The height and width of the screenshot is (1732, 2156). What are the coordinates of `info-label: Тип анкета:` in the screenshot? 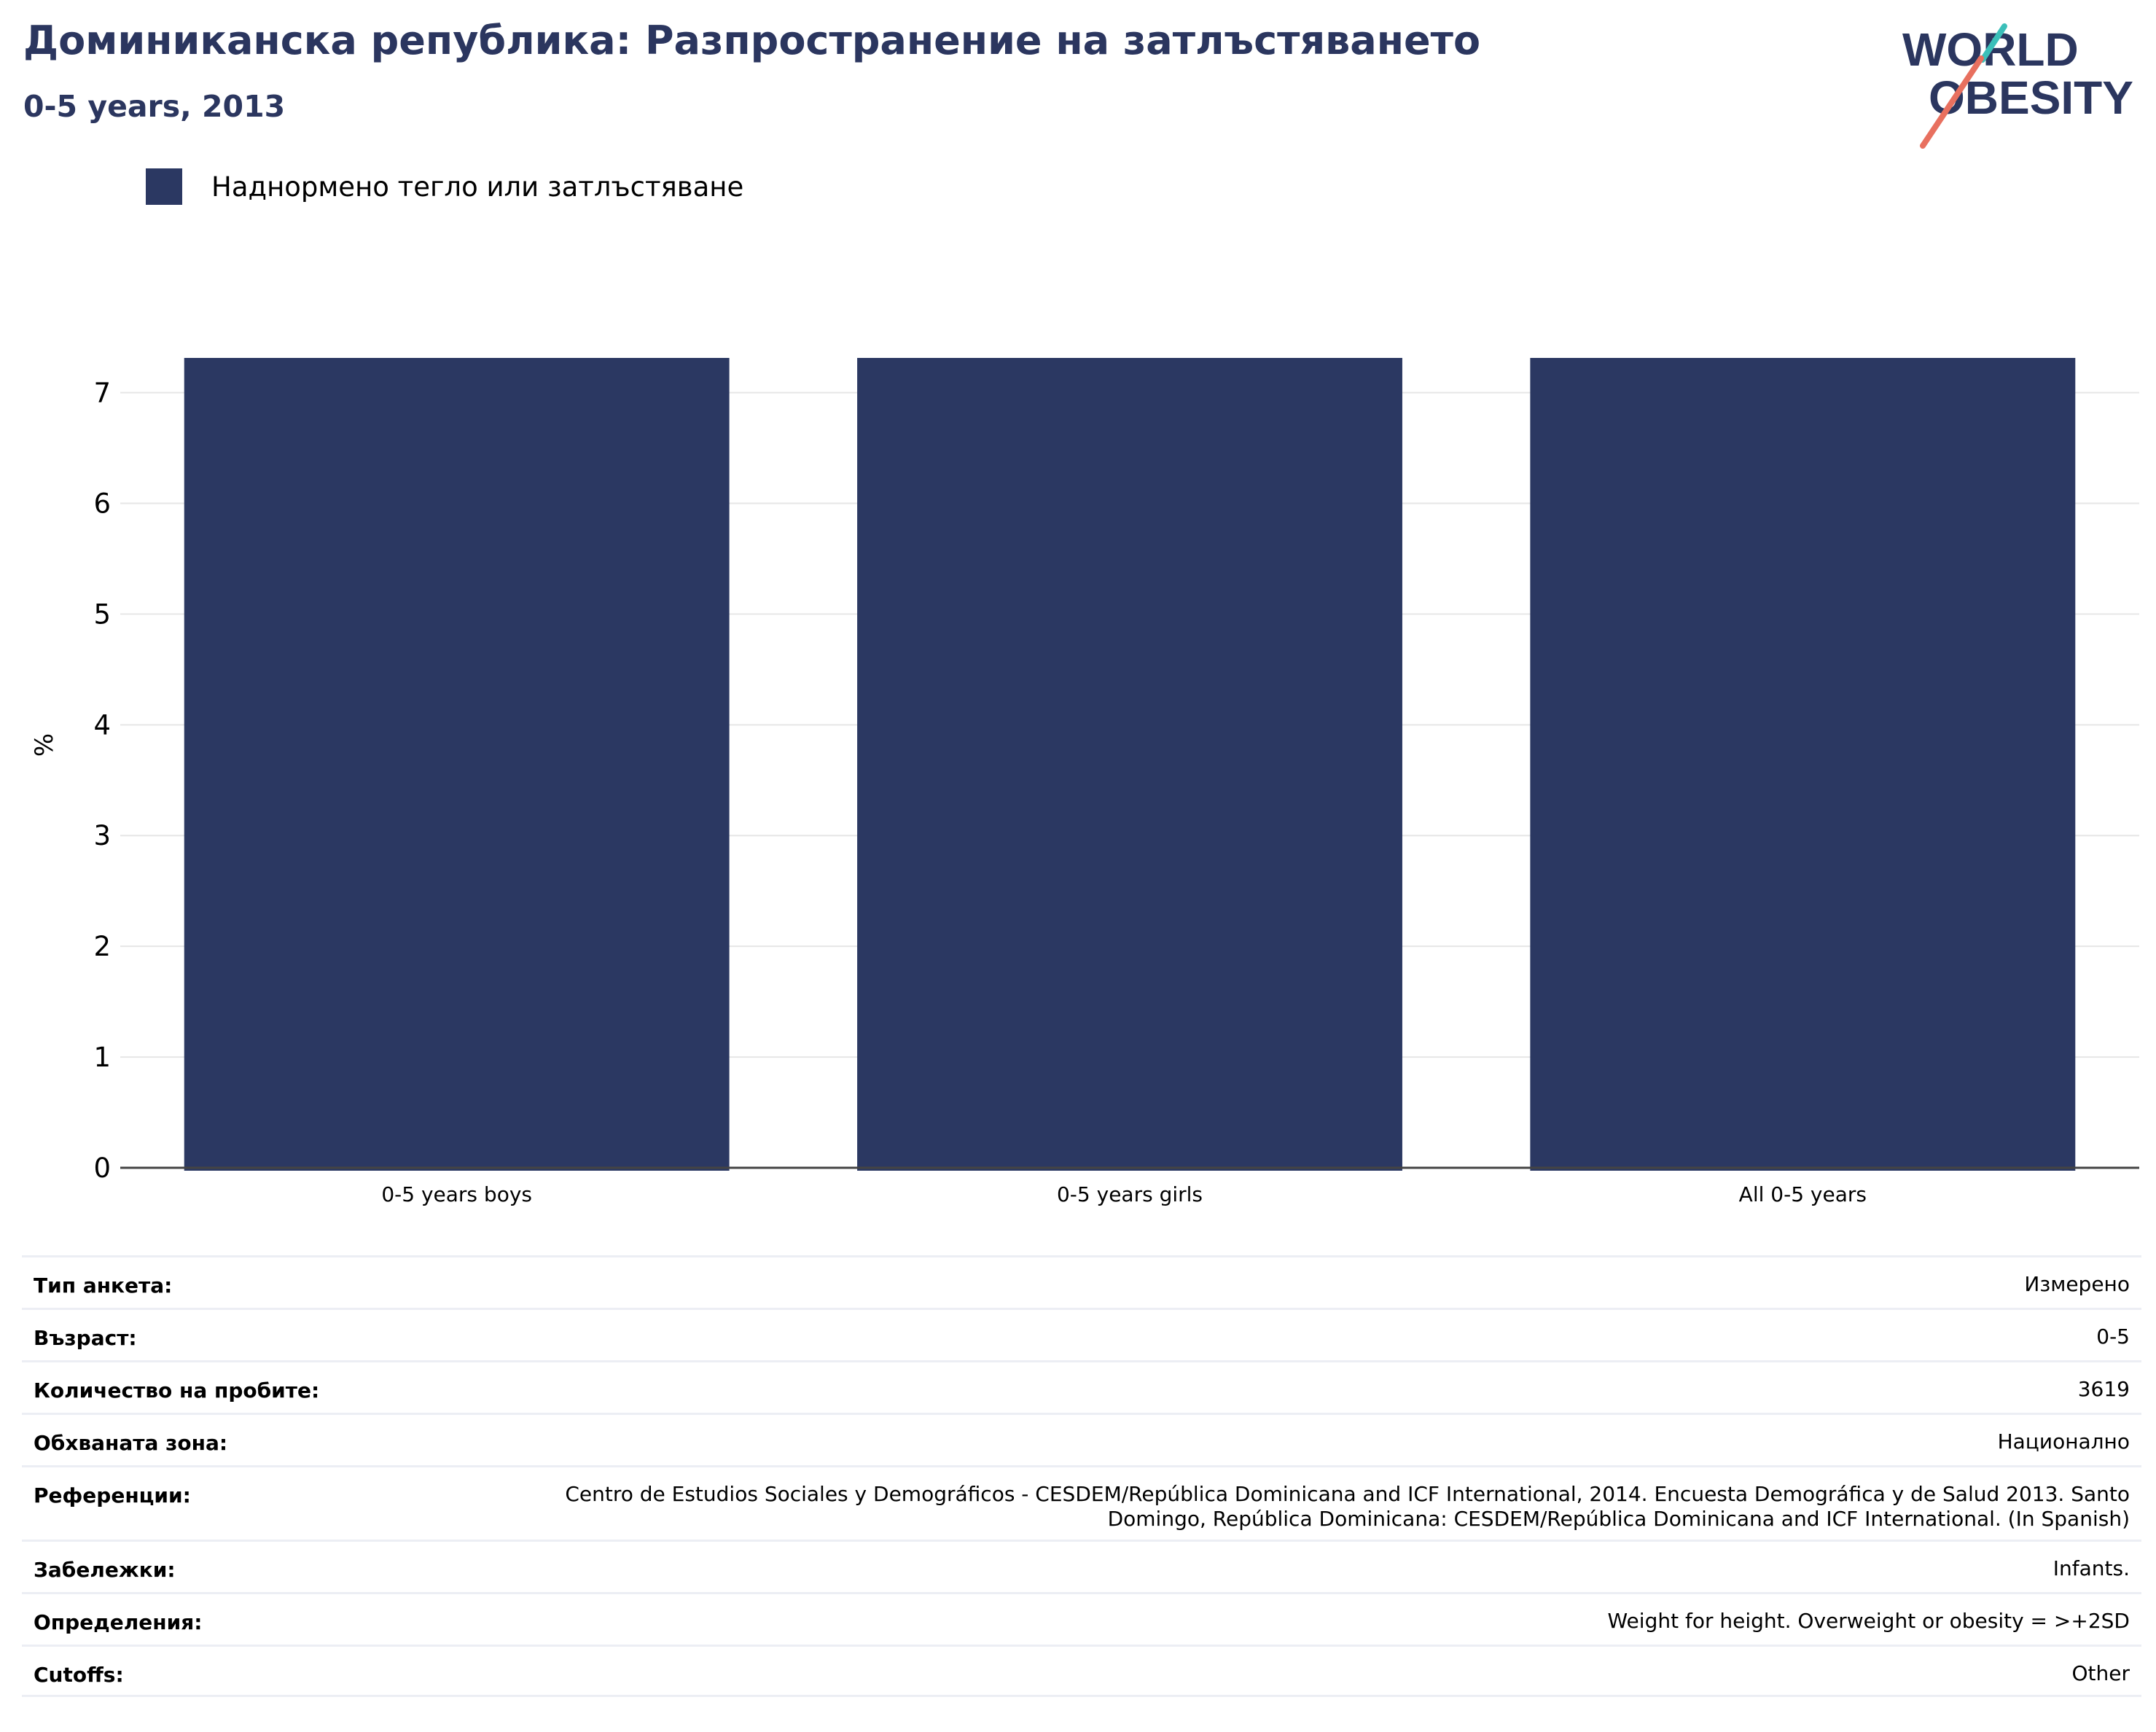 It's located at (103, 1285).